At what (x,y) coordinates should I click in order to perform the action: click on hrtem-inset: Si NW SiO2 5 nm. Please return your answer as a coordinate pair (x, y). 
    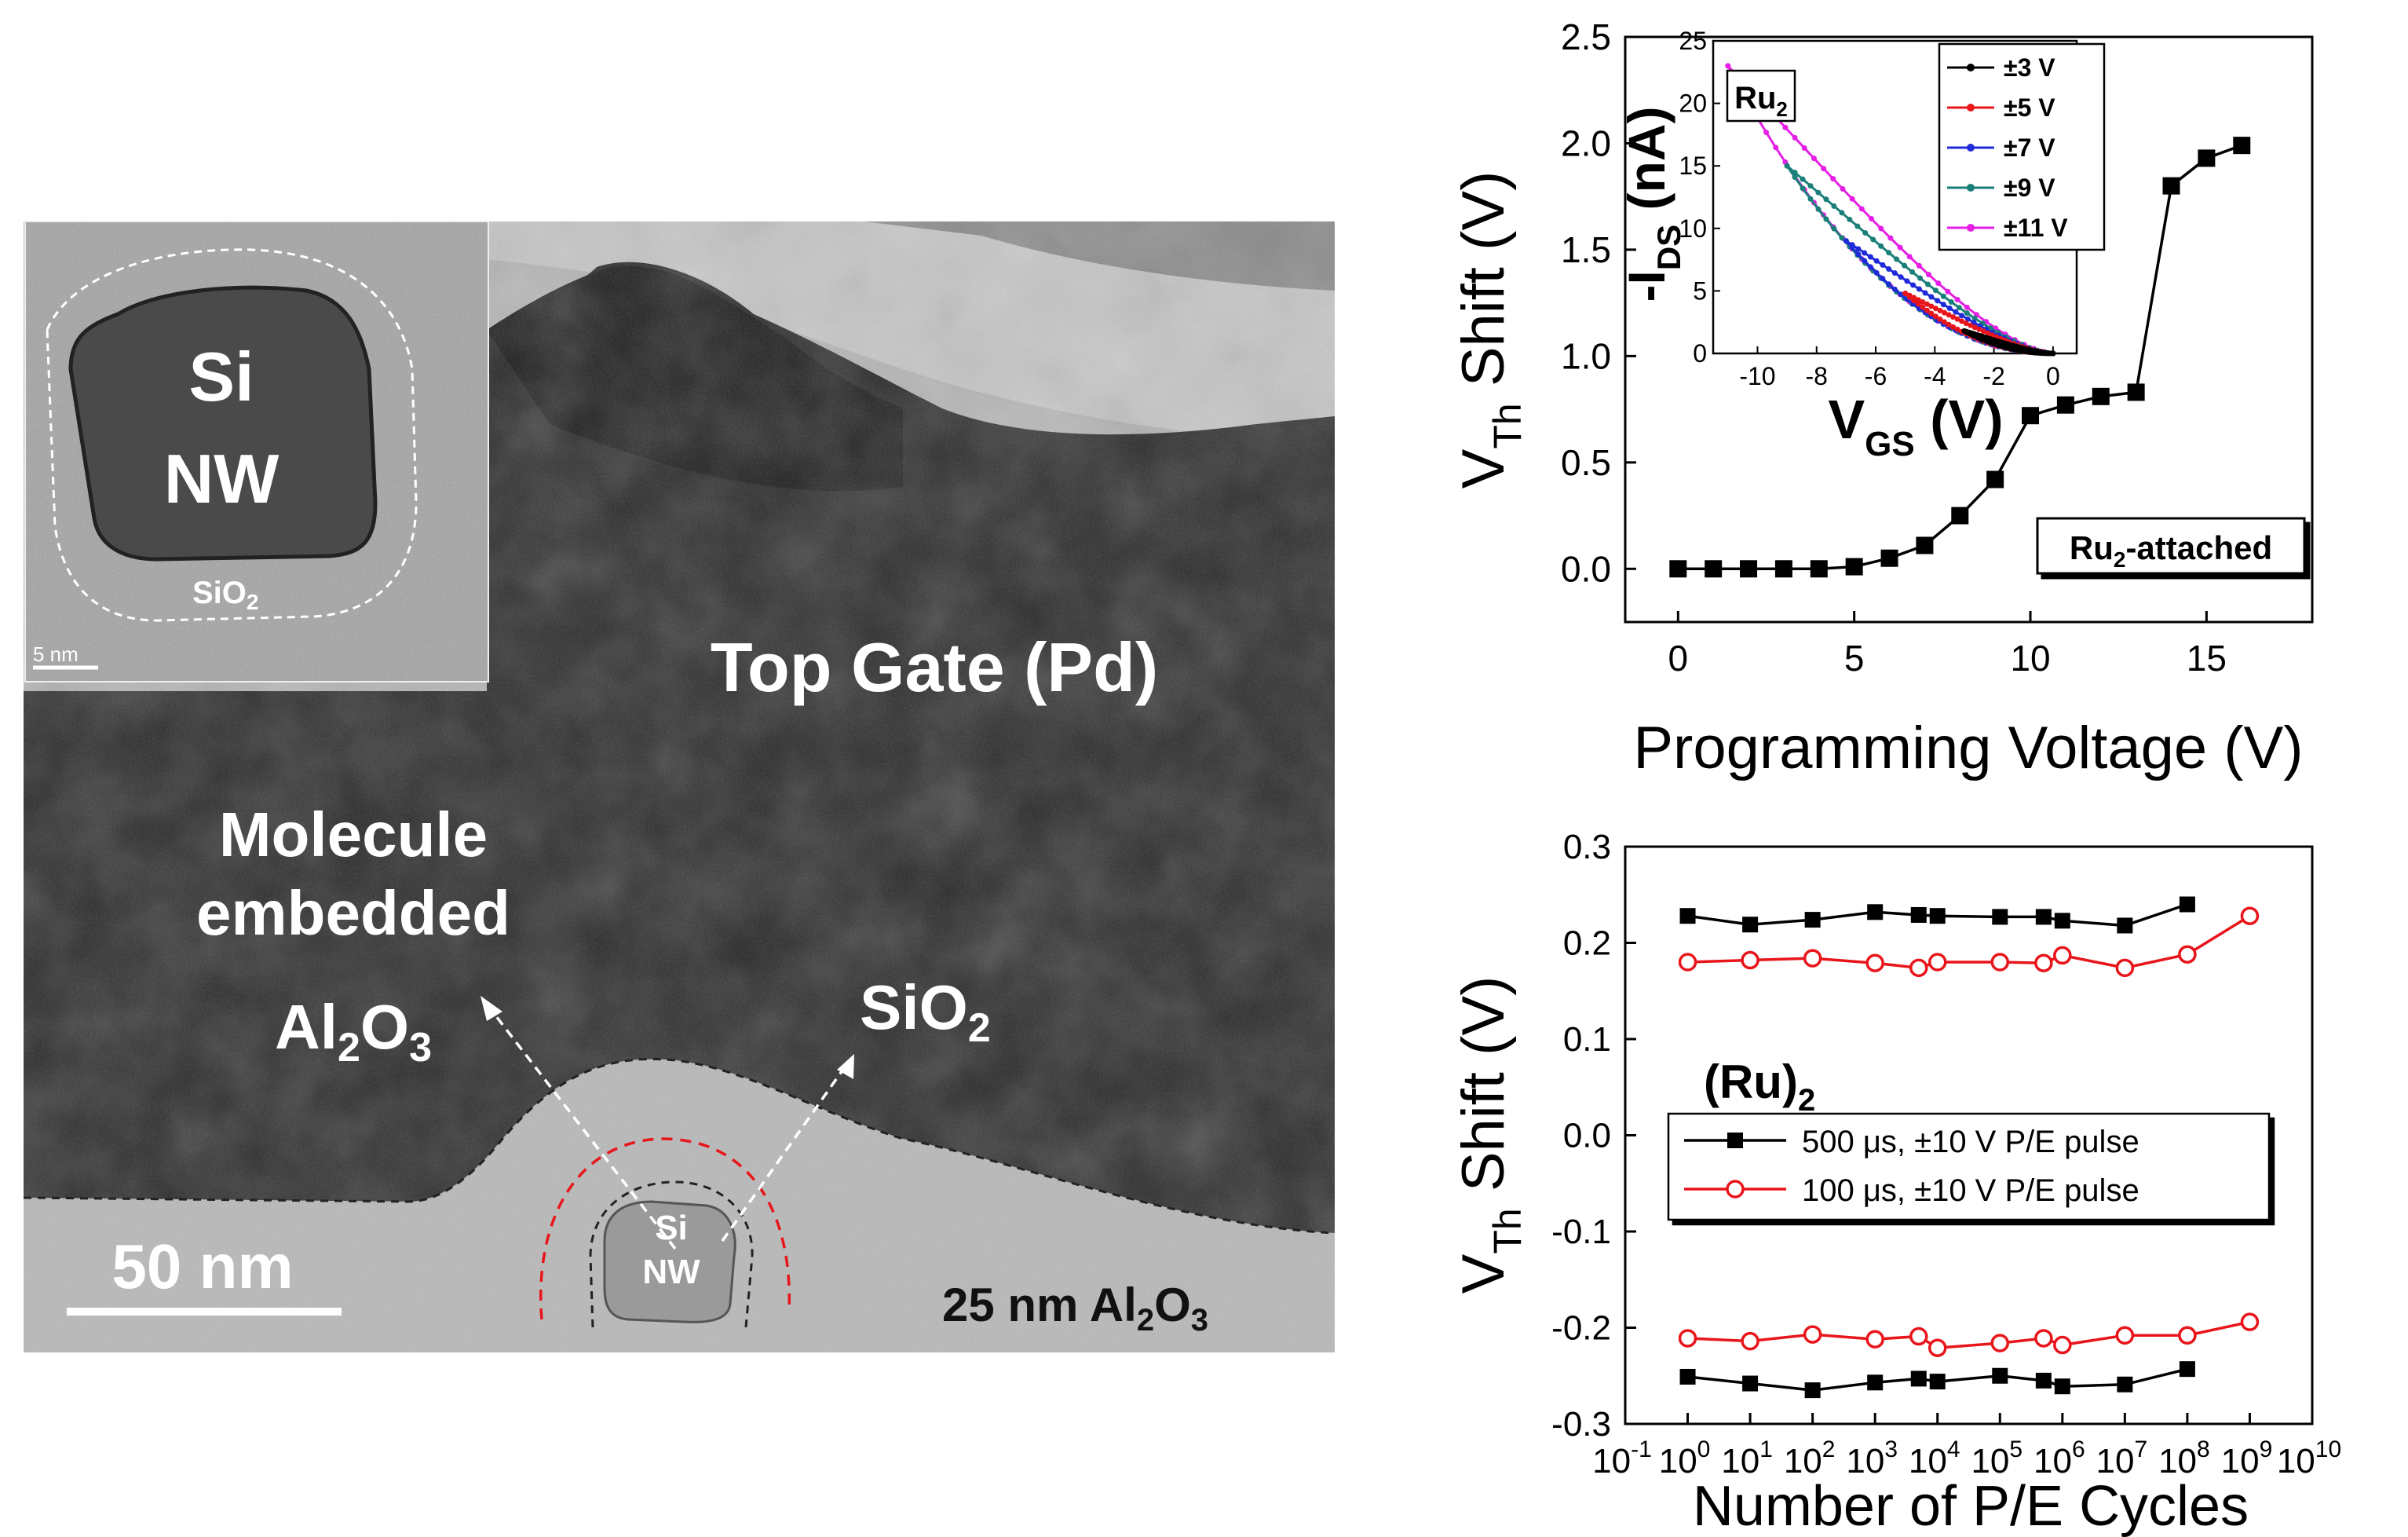
    Looking at the image, I should click on (256, 451).